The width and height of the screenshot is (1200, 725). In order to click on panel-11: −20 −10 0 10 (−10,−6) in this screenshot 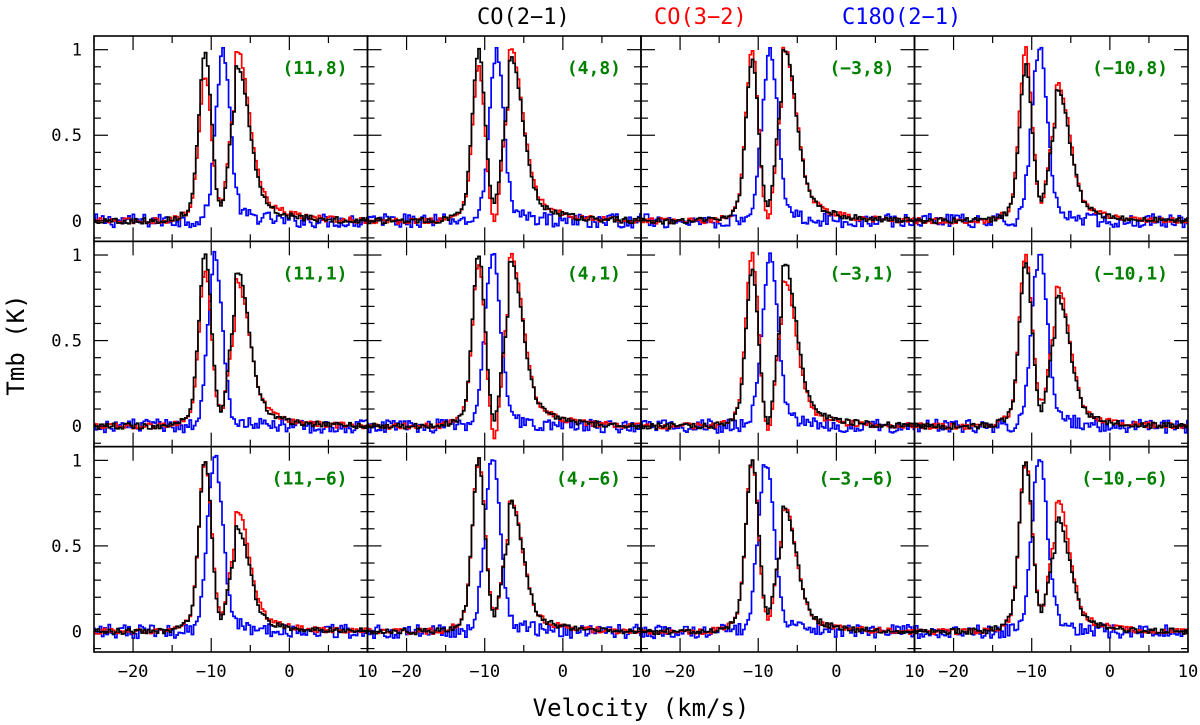, I will do `click(1055, 563)`.